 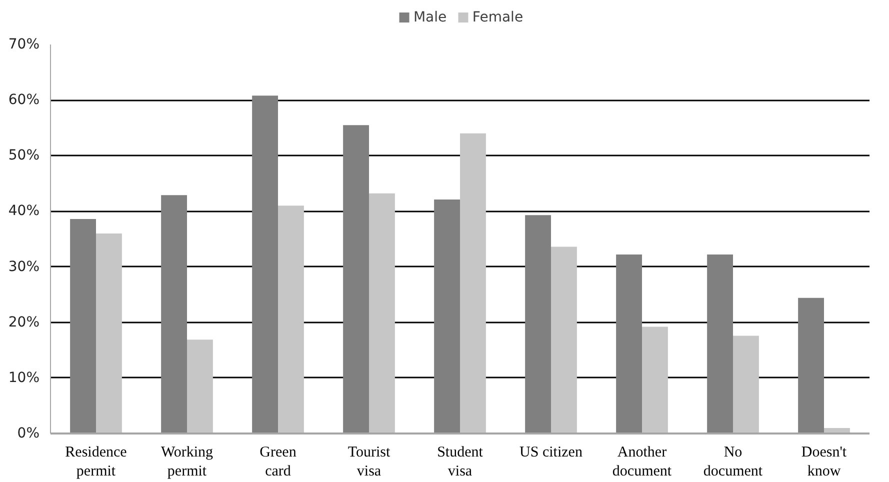 I want to click on x-tick-label: Tourist visa, so click(x=369, y=462).